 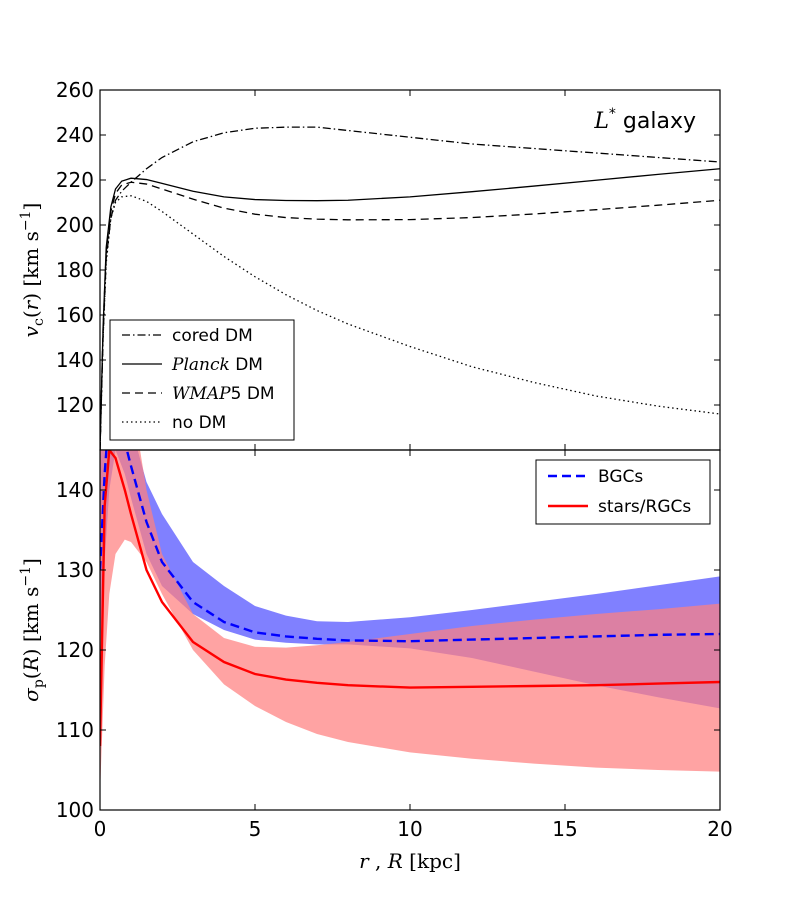 I want to click on bottom-legend: BGCs stars/RGCs, so click(x=623, y=492).